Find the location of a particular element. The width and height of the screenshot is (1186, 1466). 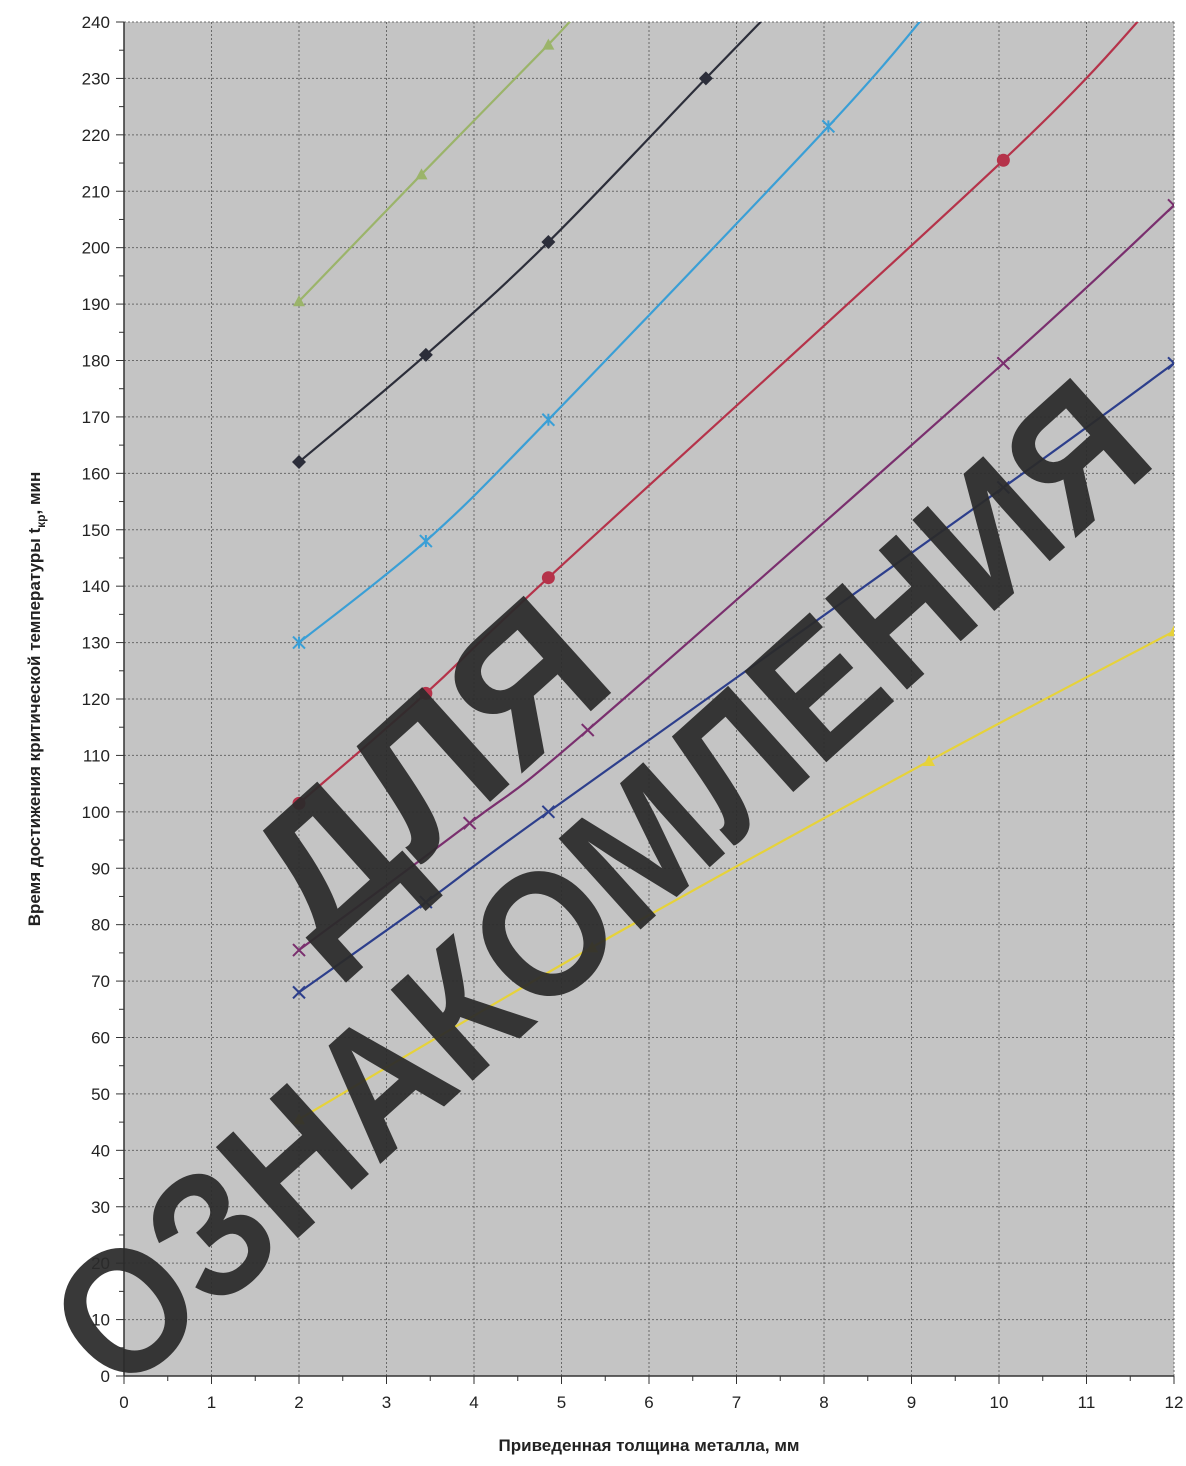

y-tick-label: 120 is located at coordinates (96, 699).